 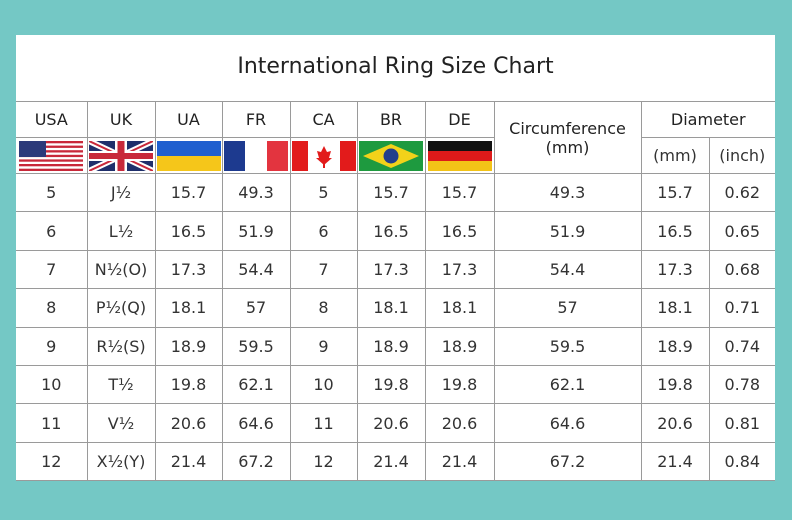 I want to click on table-row: 6 L½ 16.5 51.9 6 16.5 16.5 51.9 16.5 0.65, so click(x=396, y=231).